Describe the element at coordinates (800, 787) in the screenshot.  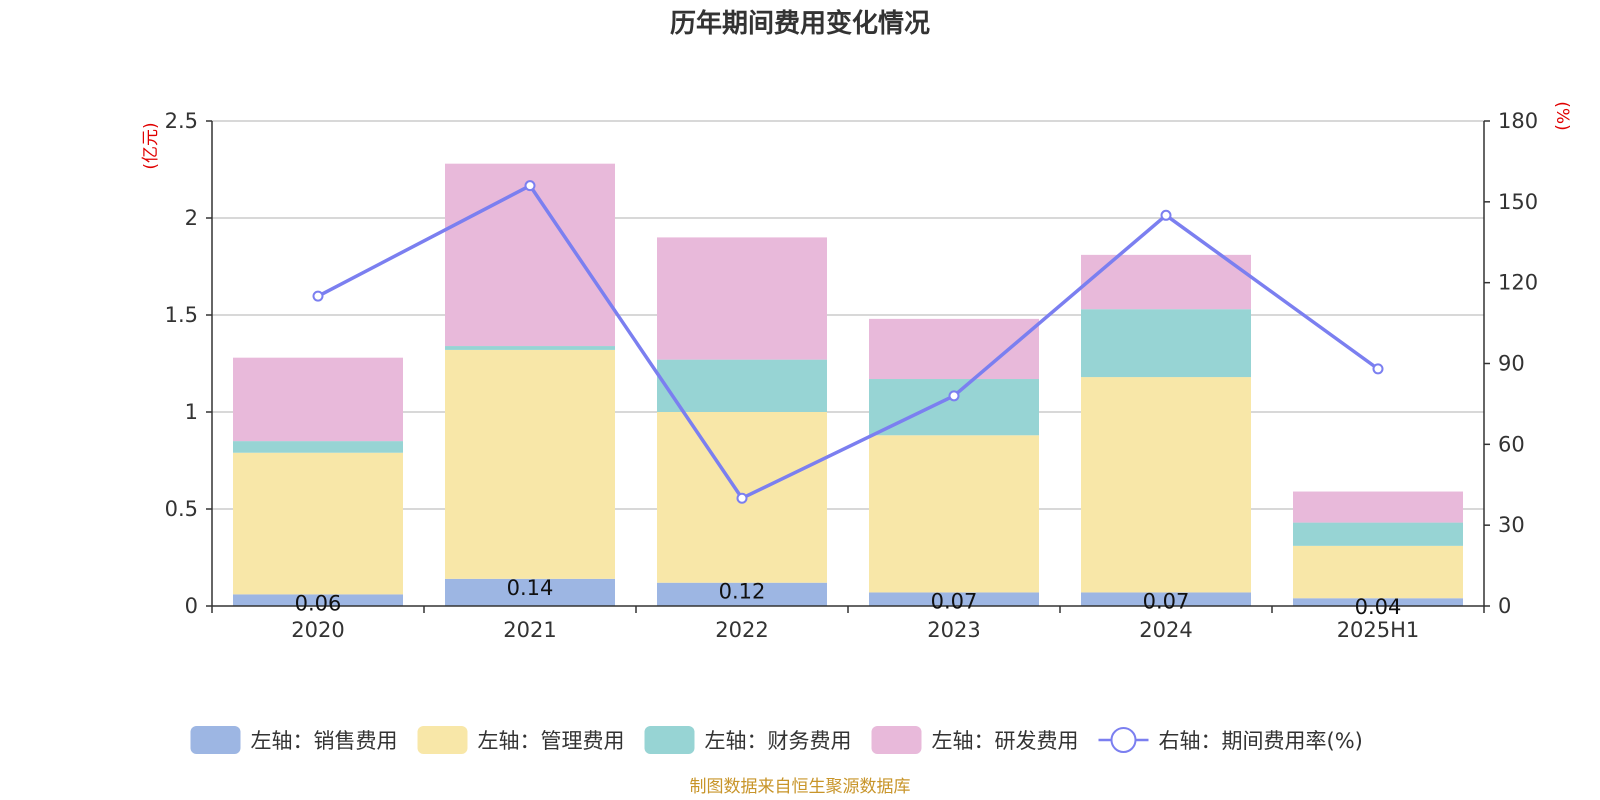
I see `source-note: 制图数据来自恒生聚源数据库` at that location.